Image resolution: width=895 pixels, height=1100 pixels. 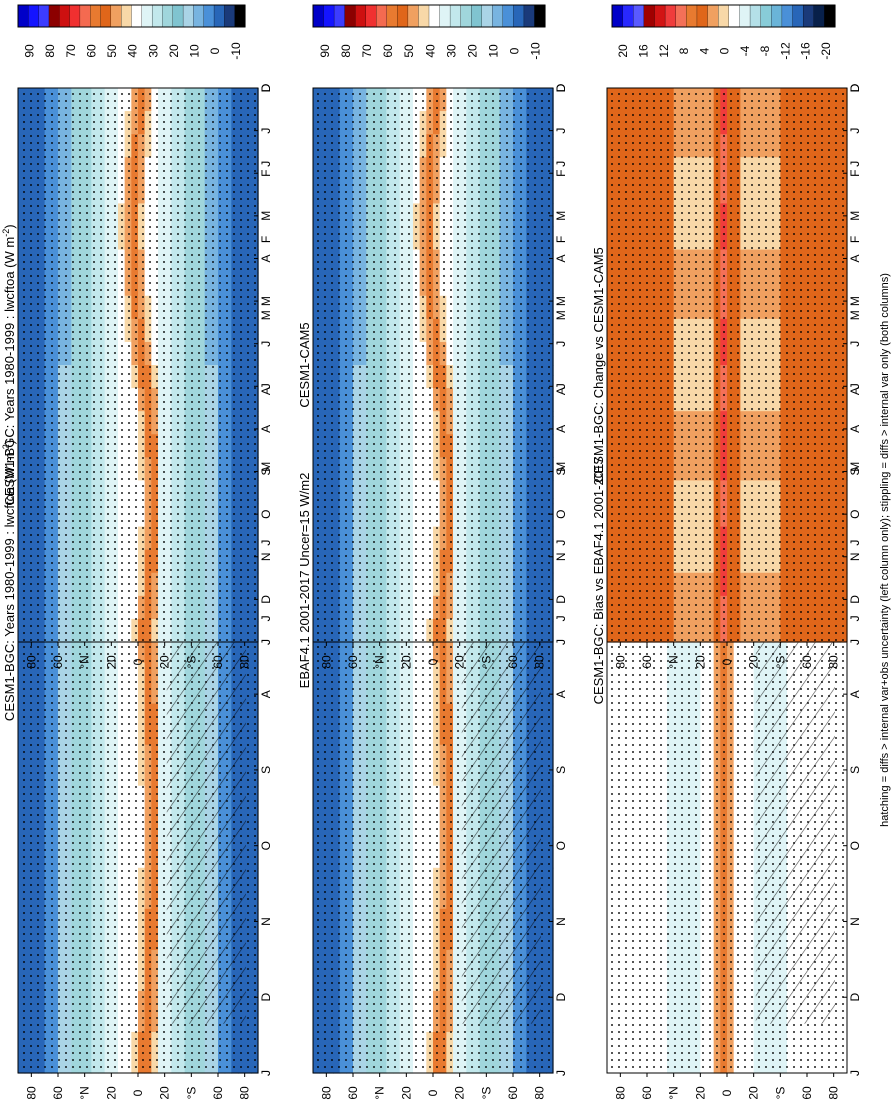 What do you see at coordinates (9, 226) in the screenshot?
I see `panel-title-units-close: )` at bounding box center [9, 226].